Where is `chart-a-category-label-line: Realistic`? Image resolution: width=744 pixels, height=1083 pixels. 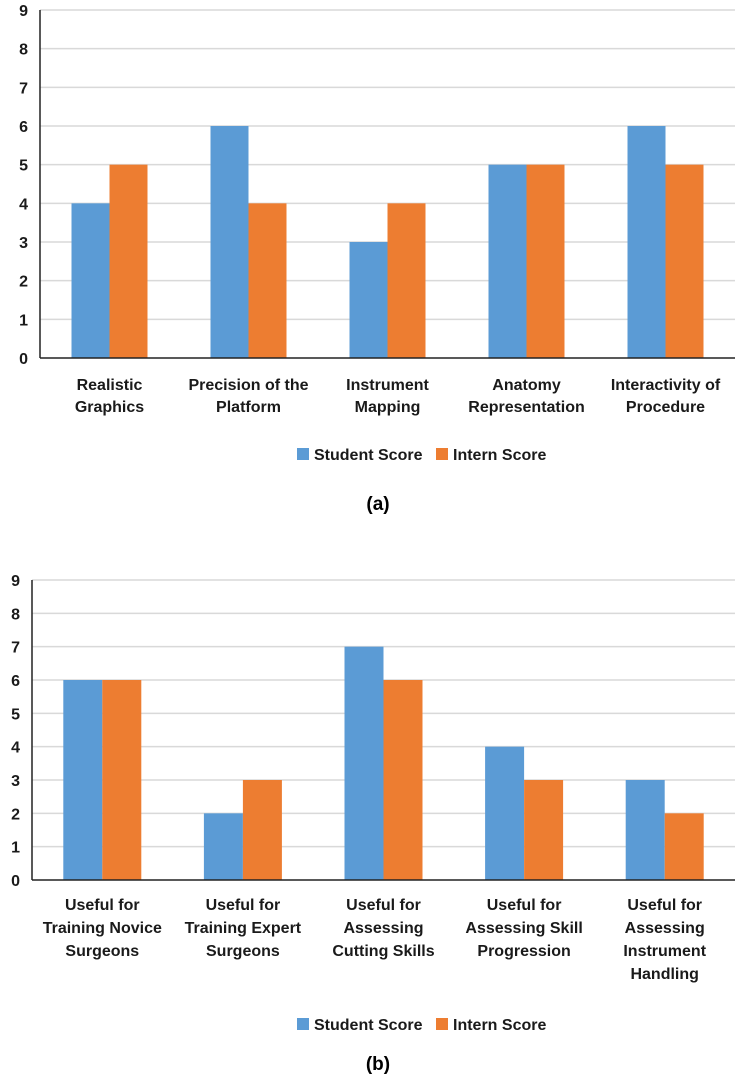 chart-a-category-label-line: Realistic is located at coordinates (110, 385).